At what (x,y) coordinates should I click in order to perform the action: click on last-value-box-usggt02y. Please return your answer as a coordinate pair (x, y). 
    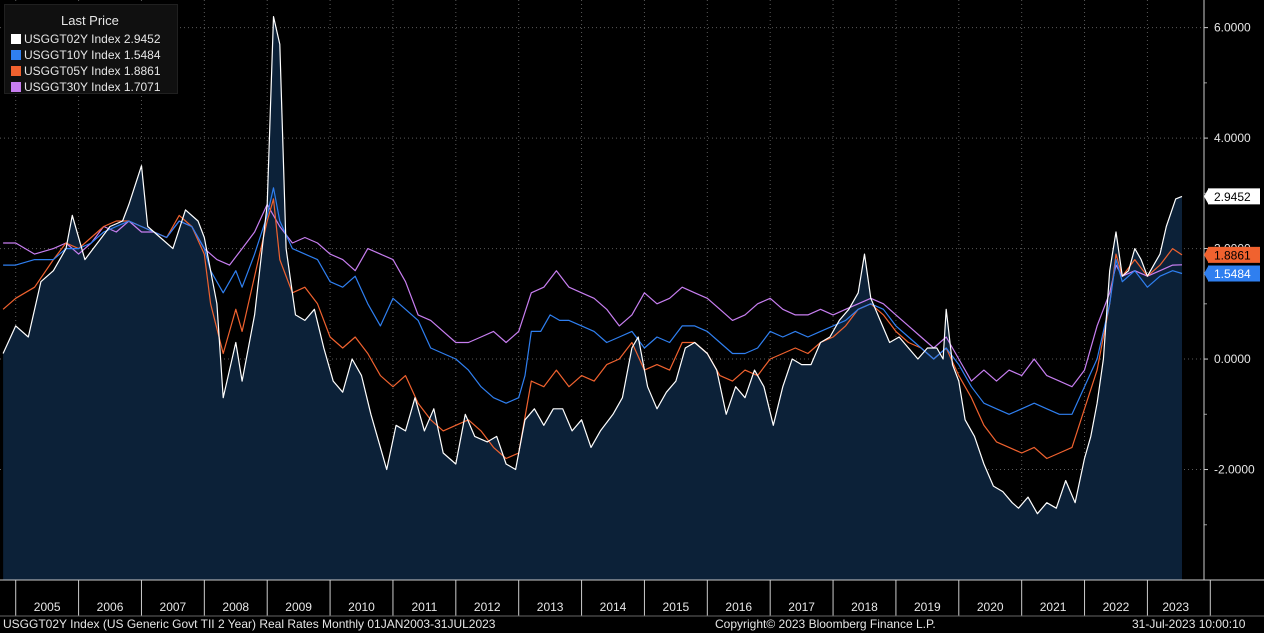
    Looking at the image, I should click on (1234, 196).